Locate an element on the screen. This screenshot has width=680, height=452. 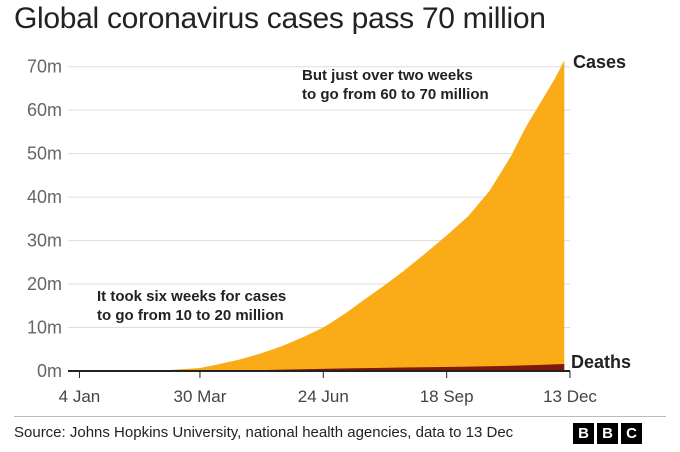
x-tick-label: 13 Dec is located at coordinates (570, 396).